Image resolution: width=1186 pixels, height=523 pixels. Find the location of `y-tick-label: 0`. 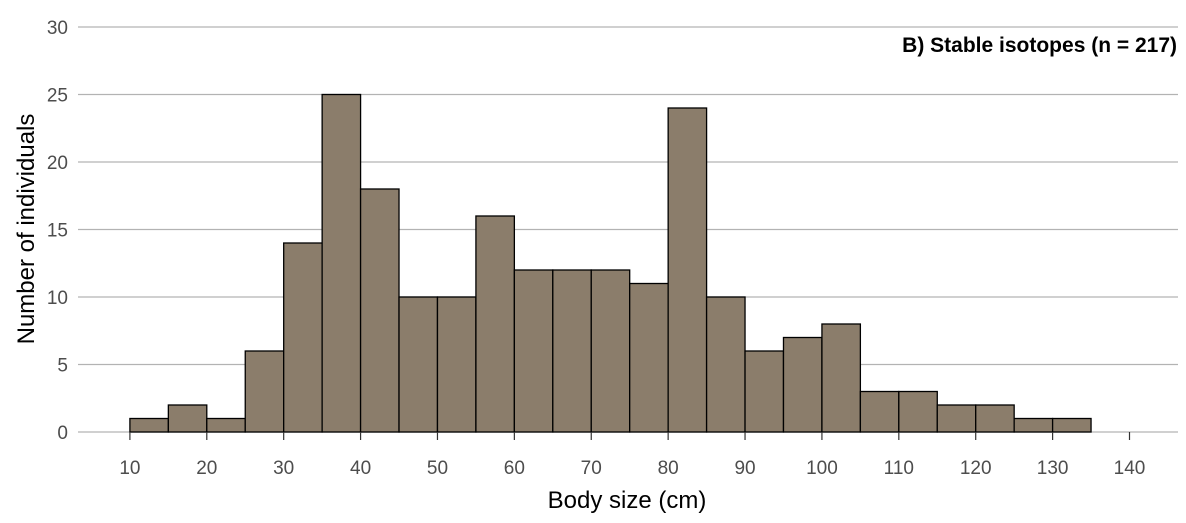

y-tick-label: 0 is located at coordinates (62, 433).